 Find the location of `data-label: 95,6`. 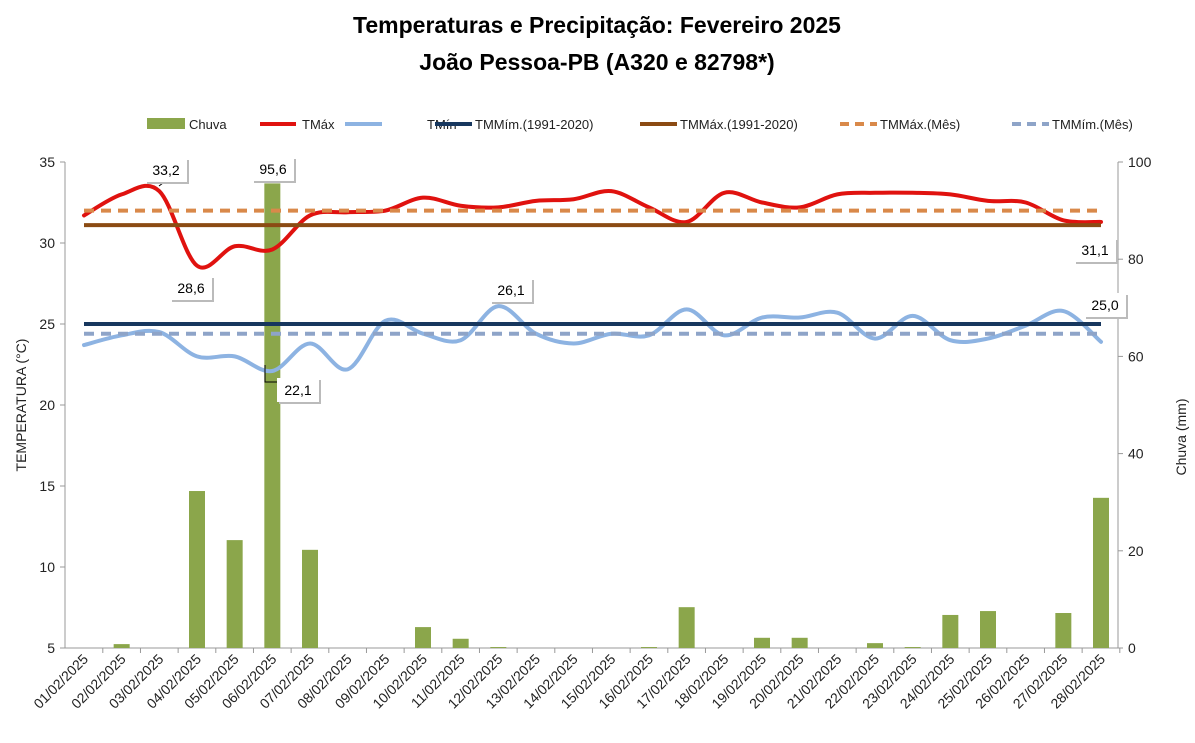

data-label: 95,6 is located at coordinates (272, 169).